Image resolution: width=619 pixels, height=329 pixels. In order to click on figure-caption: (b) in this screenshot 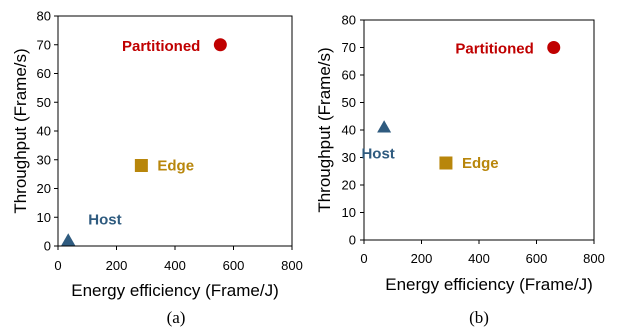, I will do `click(479, 317)`.